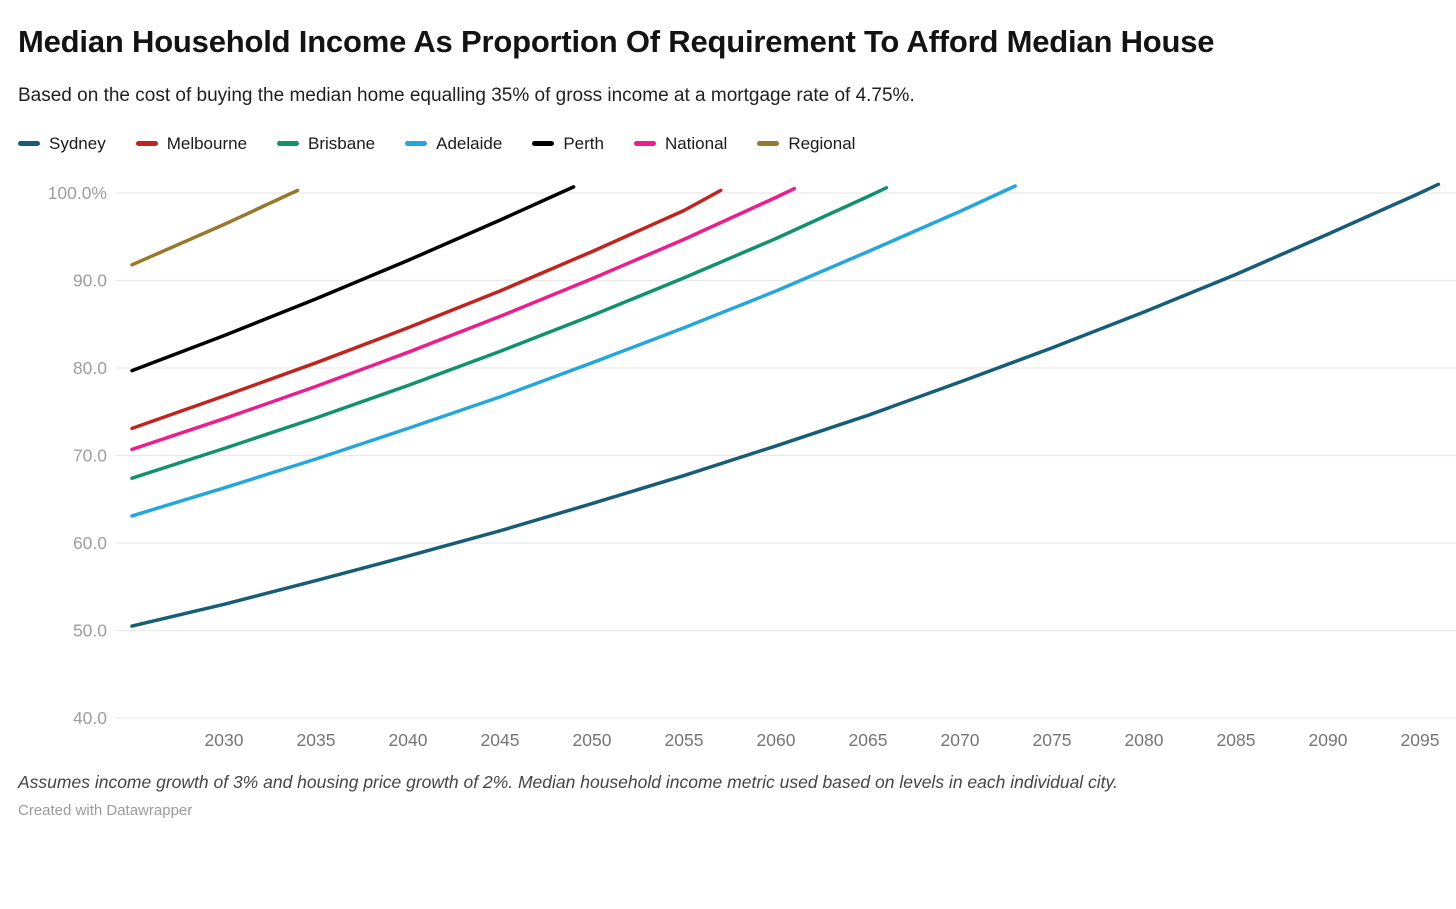  Describe the element at coordinates (500, 740) in the screenshot. I see `x-axis-tick-label: 2045` at that location.